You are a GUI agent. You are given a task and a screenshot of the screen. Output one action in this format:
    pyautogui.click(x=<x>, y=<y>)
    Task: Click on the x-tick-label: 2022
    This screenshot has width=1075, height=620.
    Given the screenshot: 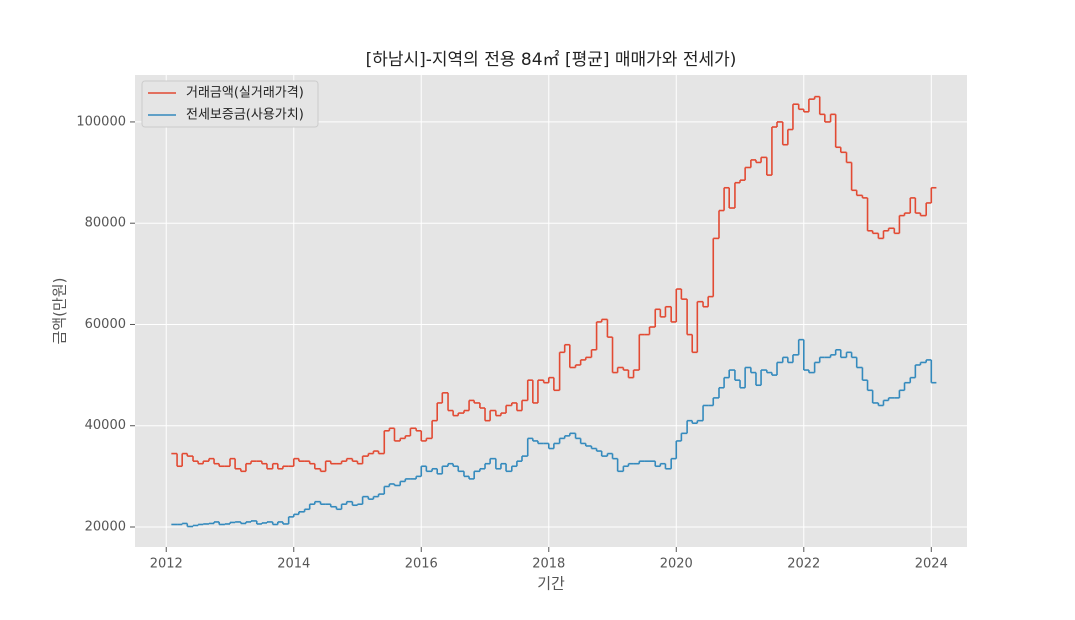 What is the action you would take?
    pyautogui.click(x=803, y=564)
    